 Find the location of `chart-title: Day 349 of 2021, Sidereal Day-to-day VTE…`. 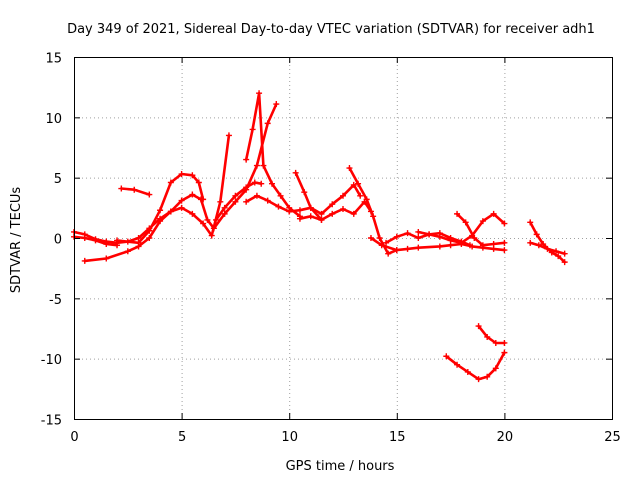

chart-title: Day 349 of 2021, Sidereal Day-to-day VTE… is located at coordinates (331, 29).